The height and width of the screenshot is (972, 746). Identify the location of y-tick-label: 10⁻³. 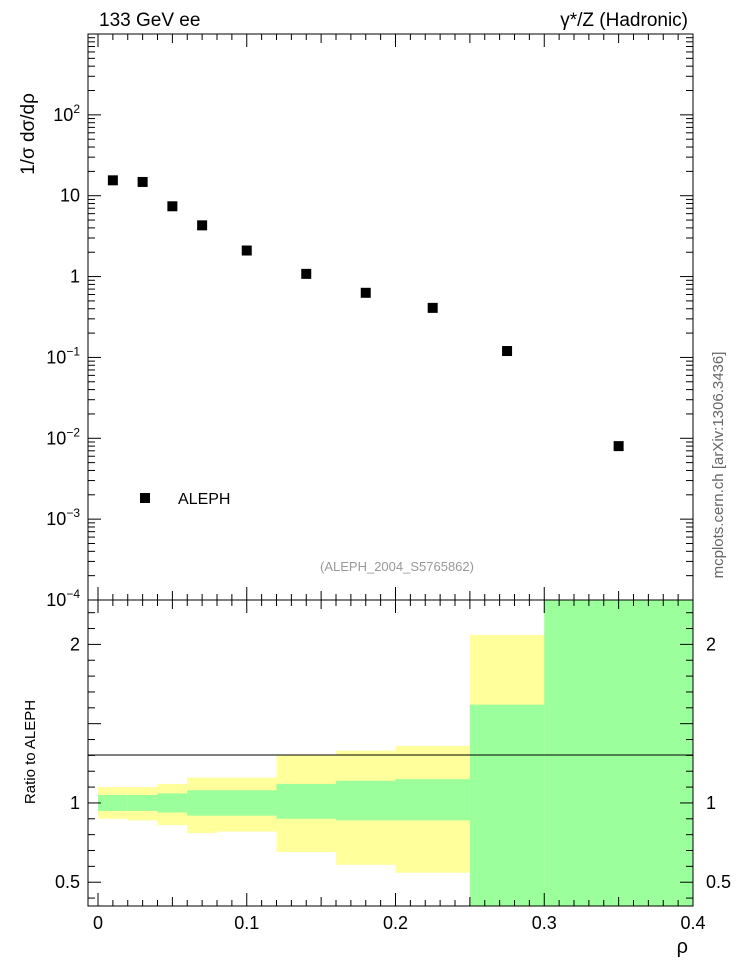
(63, 517).